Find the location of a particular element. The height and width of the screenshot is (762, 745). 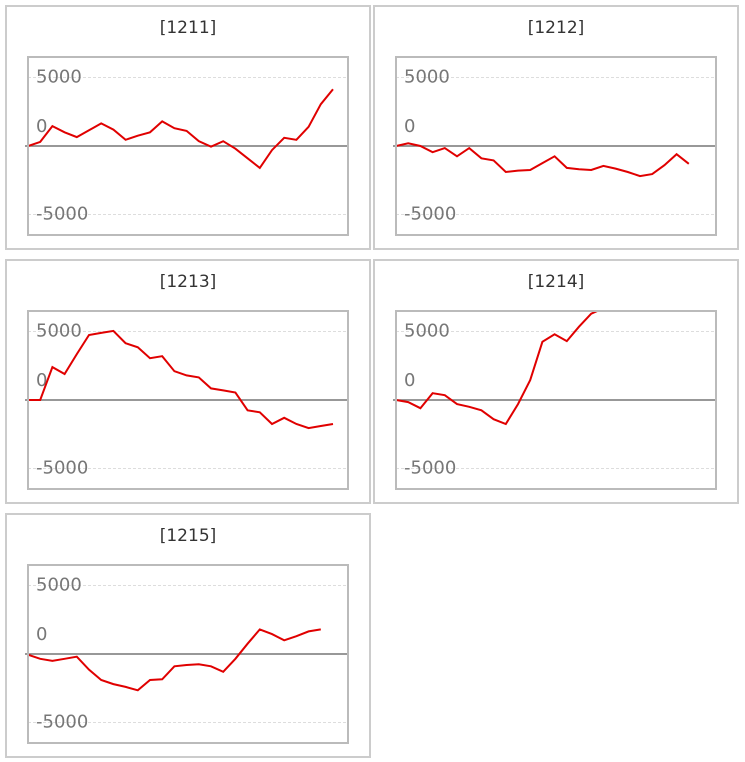

chart-title: [1212] is located at coordinates (556, 28).